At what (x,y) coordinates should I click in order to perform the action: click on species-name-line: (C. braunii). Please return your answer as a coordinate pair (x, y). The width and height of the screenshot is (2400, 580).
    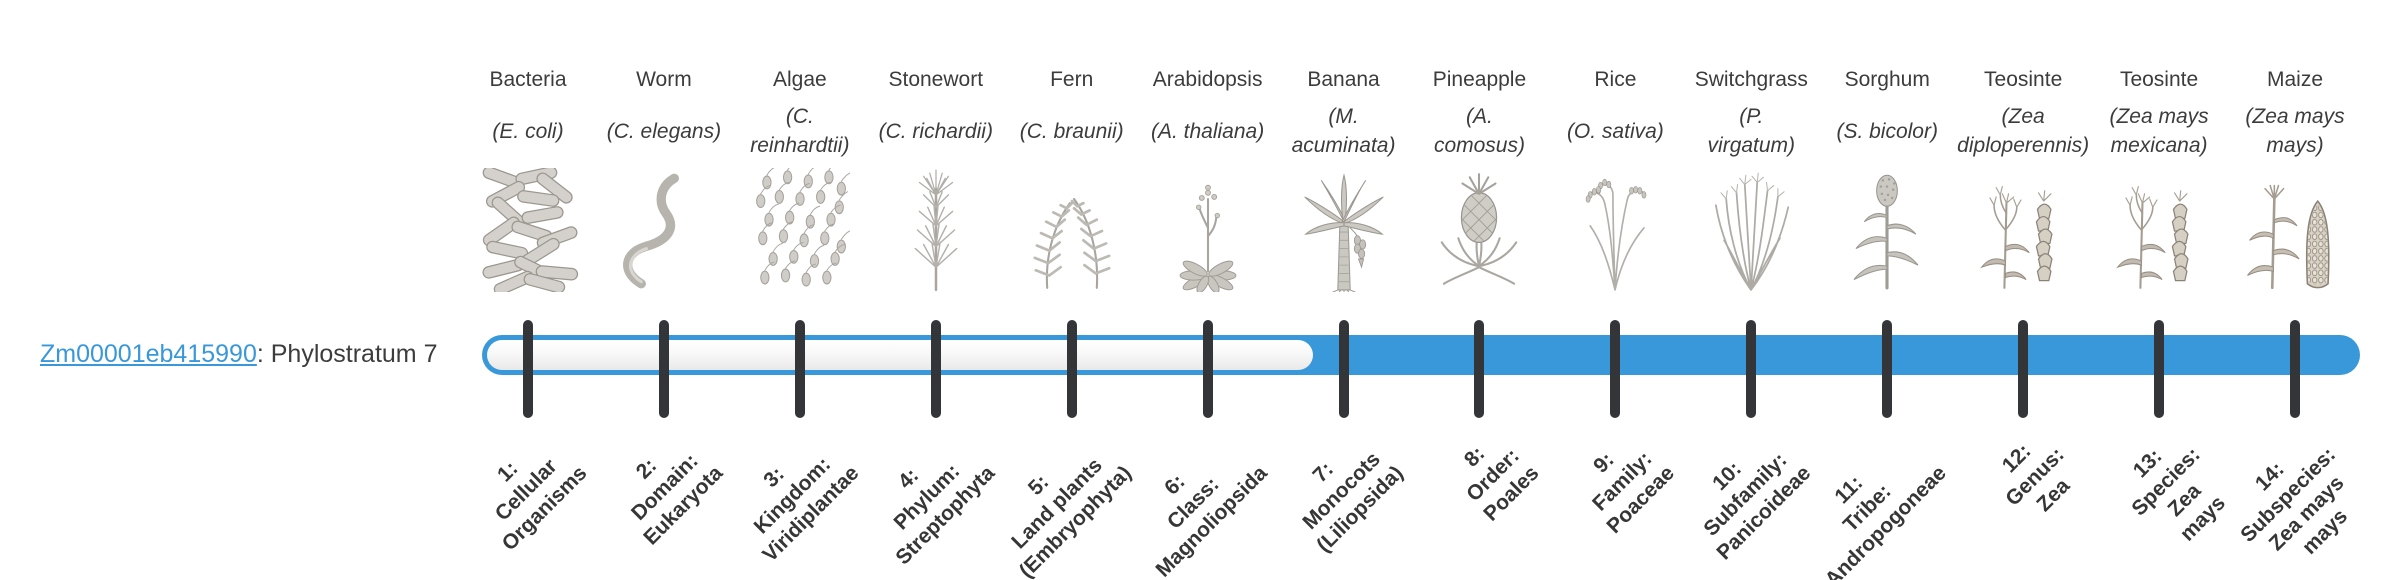
    Looking at the image, I should click on (1071, 131).